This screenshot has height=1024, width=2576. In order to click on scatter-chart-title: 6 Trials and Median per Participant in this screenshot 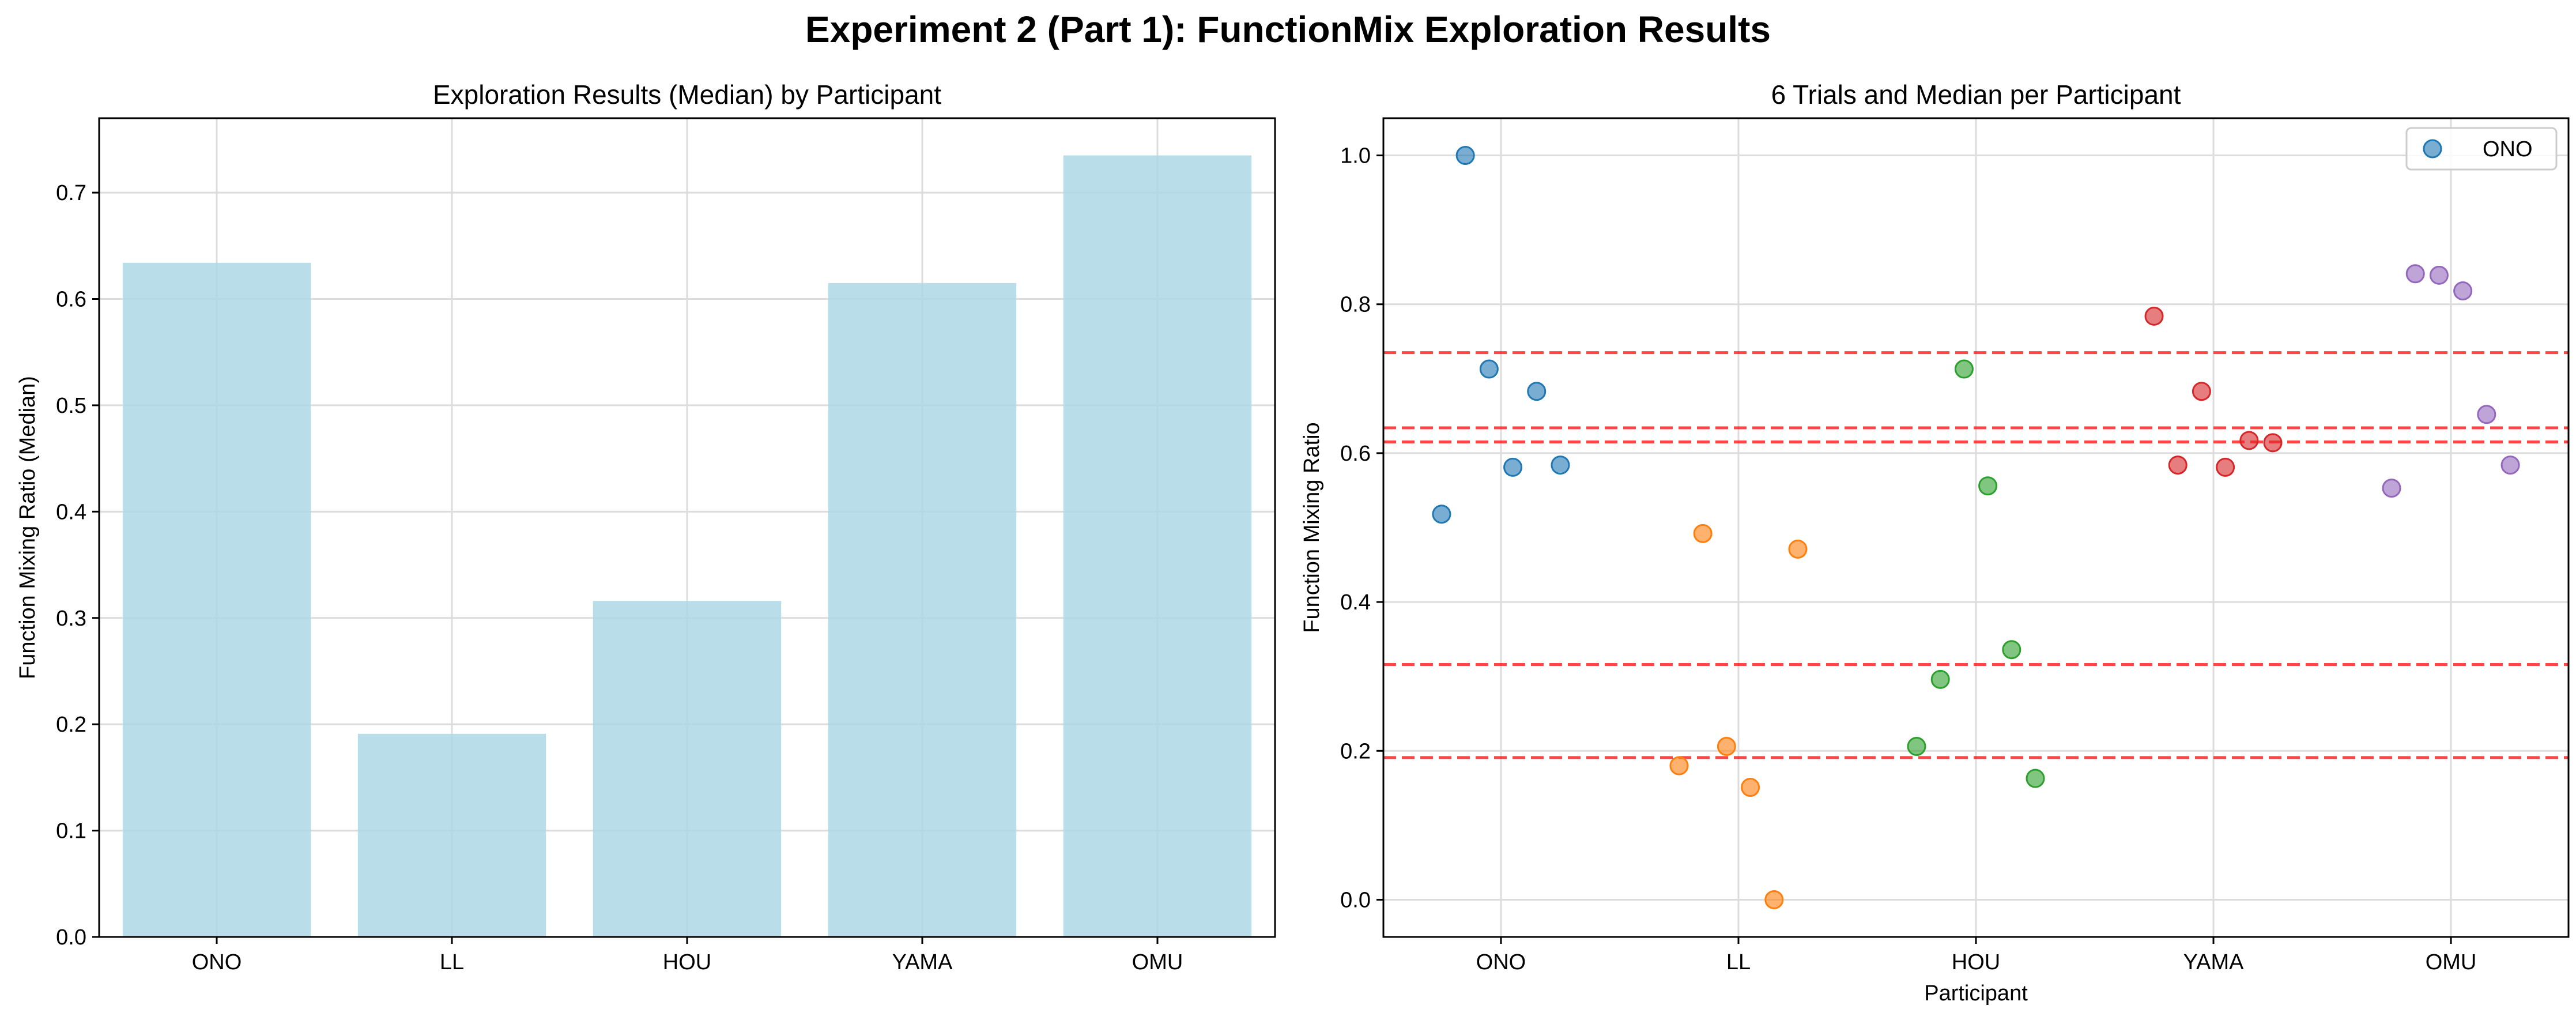, I will do `click(1976, 95)`.